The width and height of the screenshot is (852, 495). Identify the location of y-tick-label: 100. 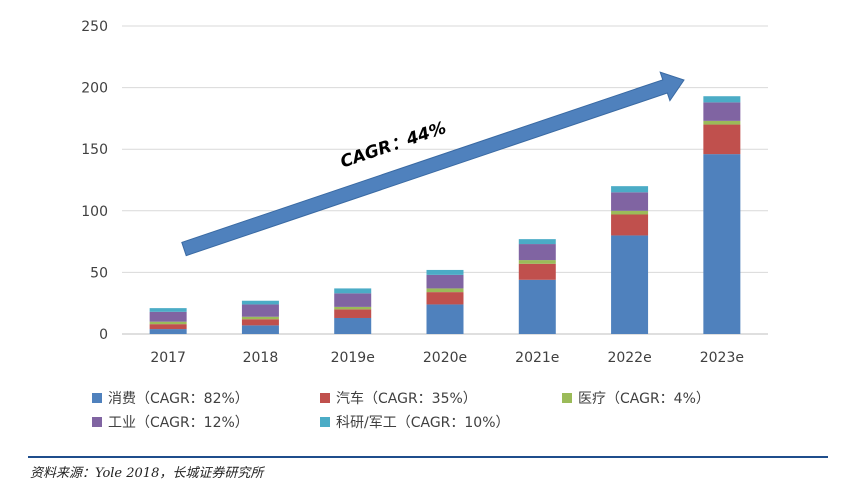
(94, 212).